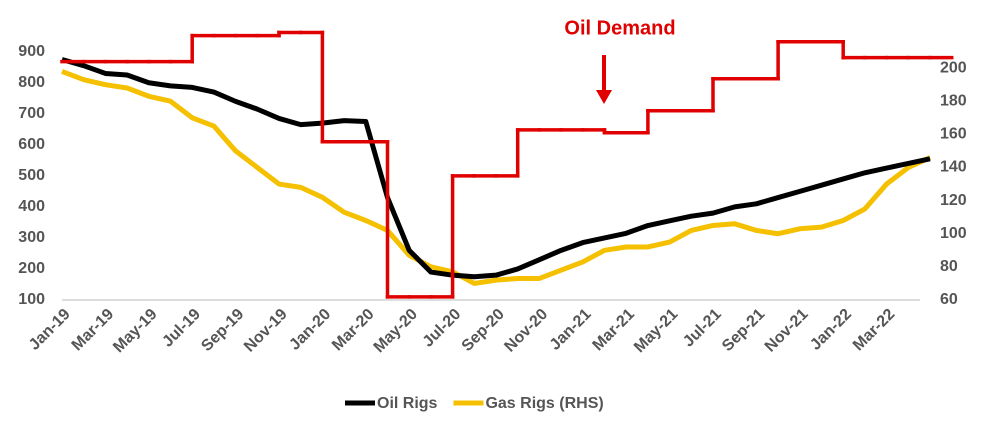  Describe the element at coordinates (743, 330) in the screenshot. I see `x-tick-label: Sep-21` at that location.